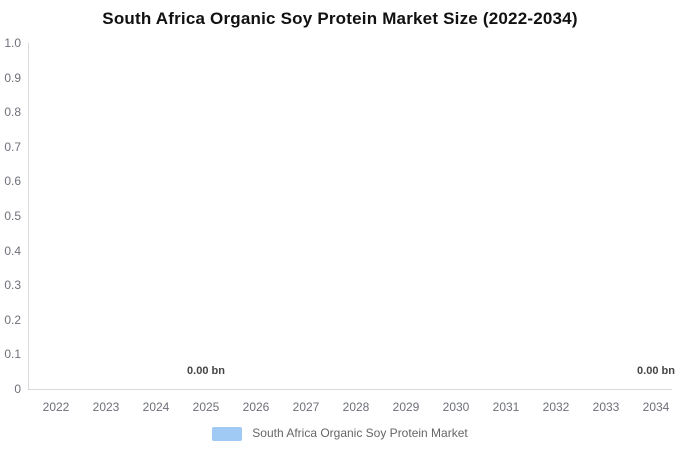 This screenshot has height=450, width=680. I want to click on y-tick-label: 0.3, so click(12, 285).